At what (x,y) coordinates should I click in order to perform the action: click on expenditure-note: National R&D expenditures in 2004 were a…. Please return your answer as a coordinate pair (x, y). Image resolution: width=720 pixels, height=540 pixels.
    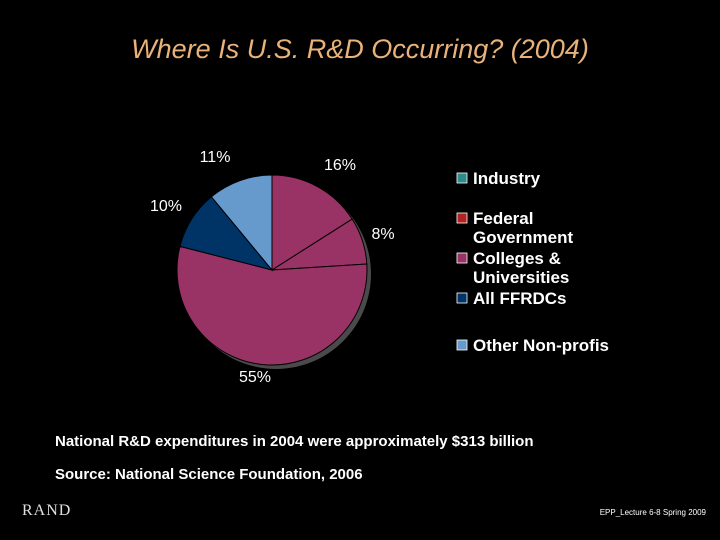
    Looking at the image, I should click on (294, 441).